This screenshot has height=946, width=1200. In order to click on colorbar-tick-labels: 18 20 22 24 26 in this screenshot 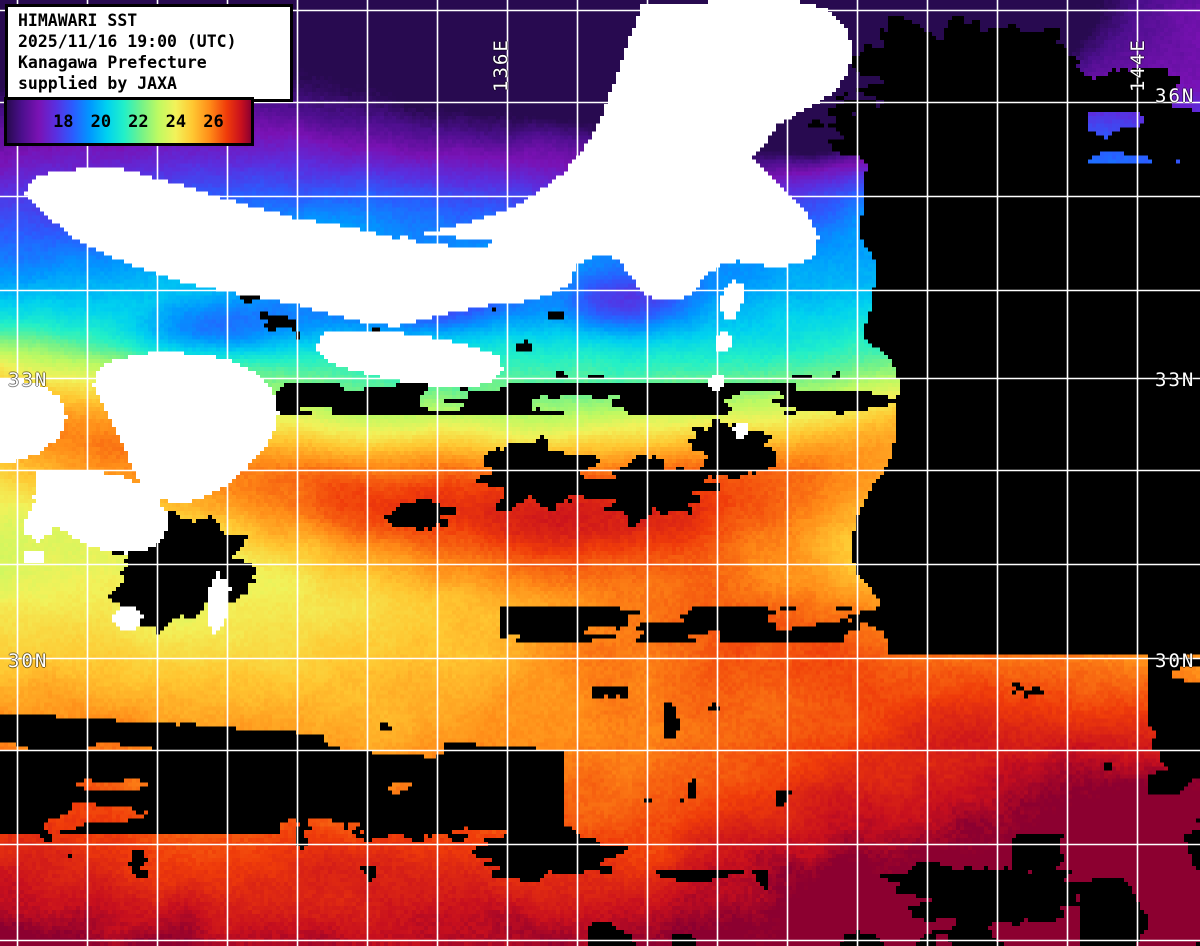, I will do `click(129, 121)`.